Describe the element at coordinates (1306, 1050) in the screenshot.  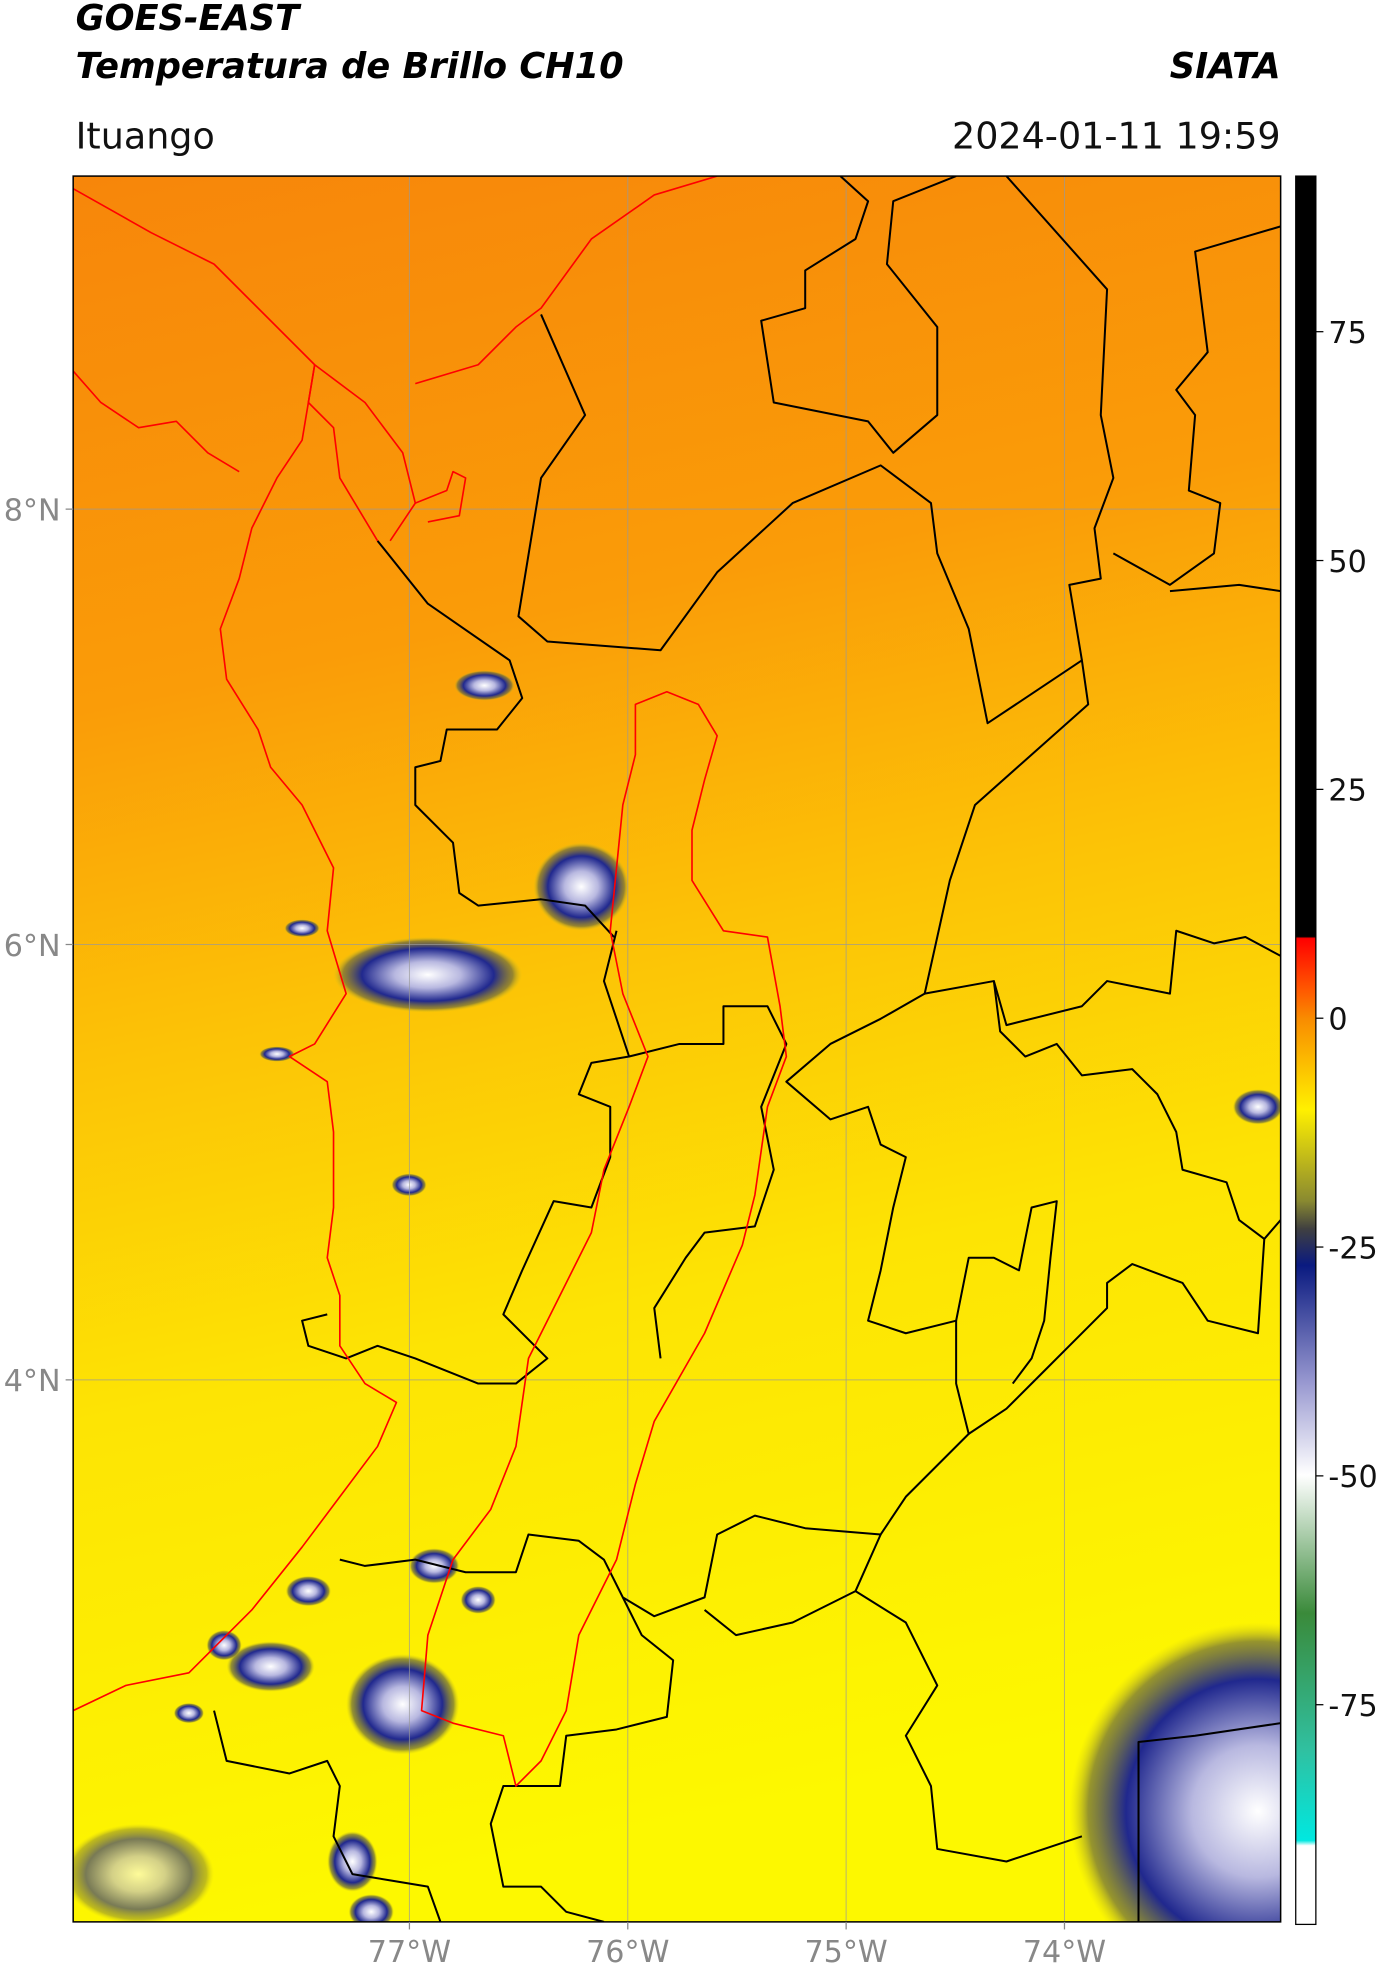
I see `colorbar` at that location.